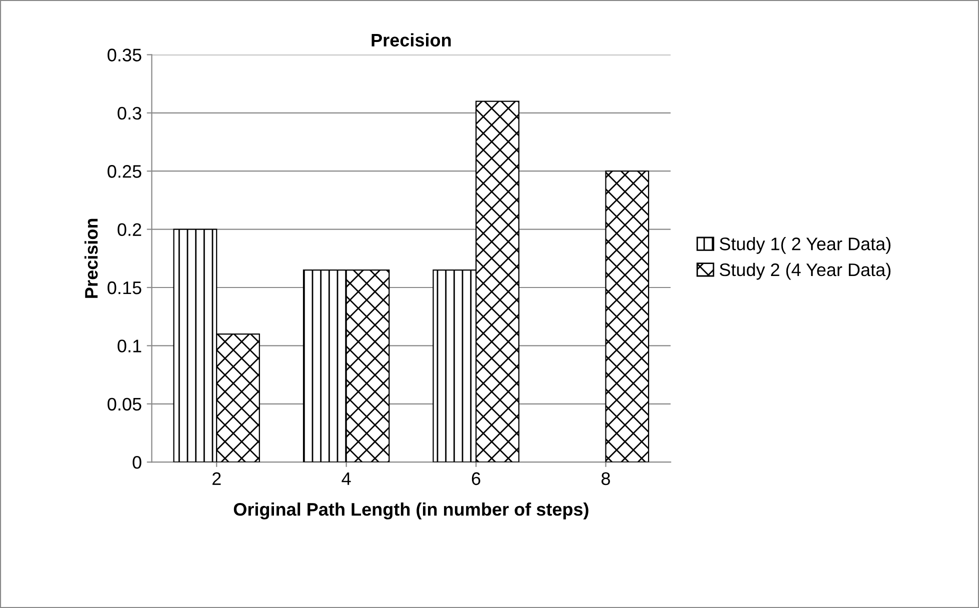 The image size is (979, 608). I want to click on chart-title: Precision, so click(411, 40).